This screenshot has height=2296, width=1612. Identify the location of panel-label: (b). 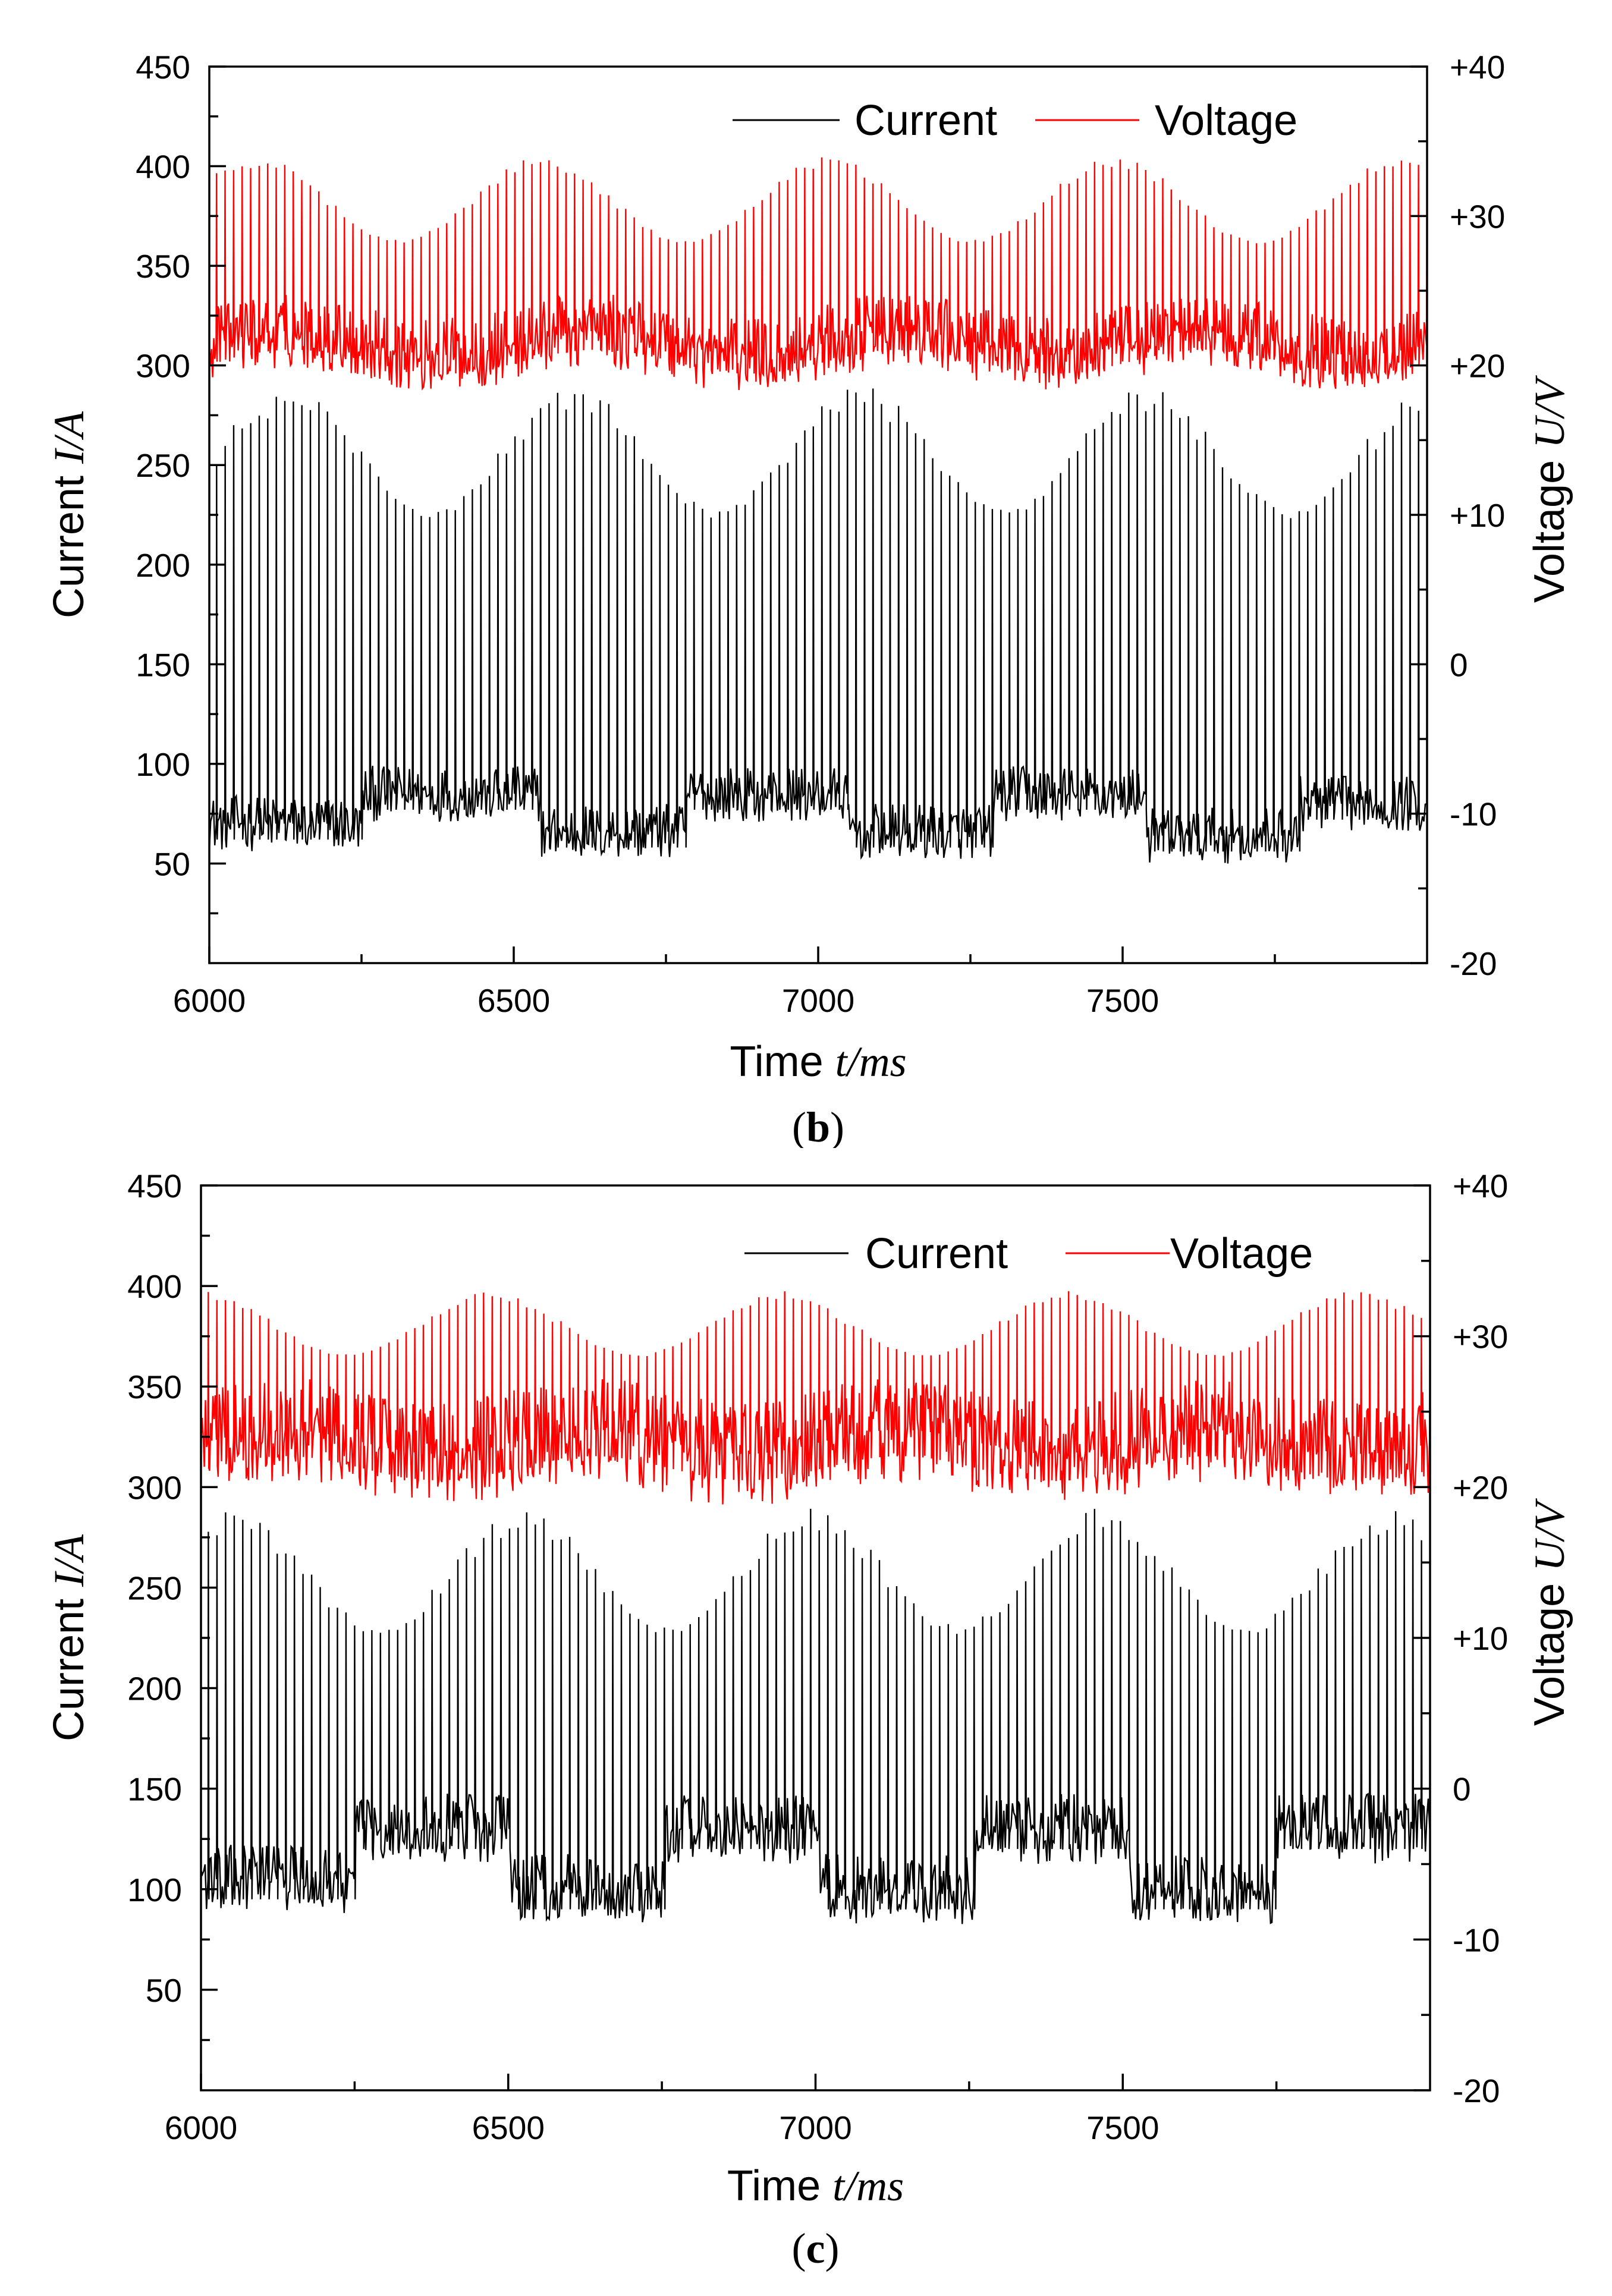
(818, 1125).